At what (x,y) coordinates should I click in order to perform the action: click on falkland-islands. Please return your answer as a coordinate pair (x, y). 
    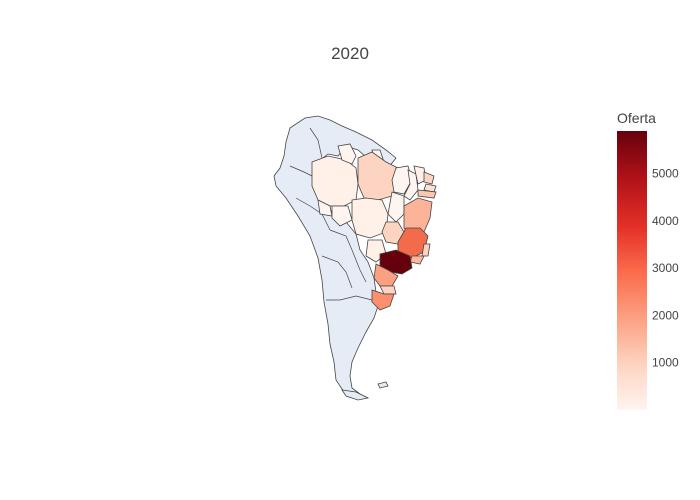
    Looking at the image, I should click on (383, 385).